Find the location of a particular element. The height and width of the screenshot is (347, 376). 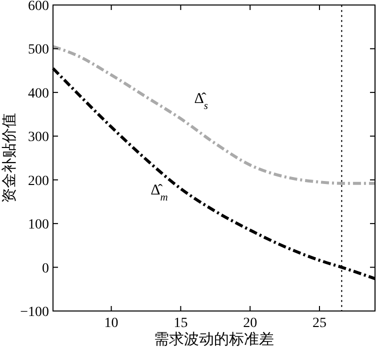

annotation: Δ̂$_{m}$ is located at coordinates (159, 193).